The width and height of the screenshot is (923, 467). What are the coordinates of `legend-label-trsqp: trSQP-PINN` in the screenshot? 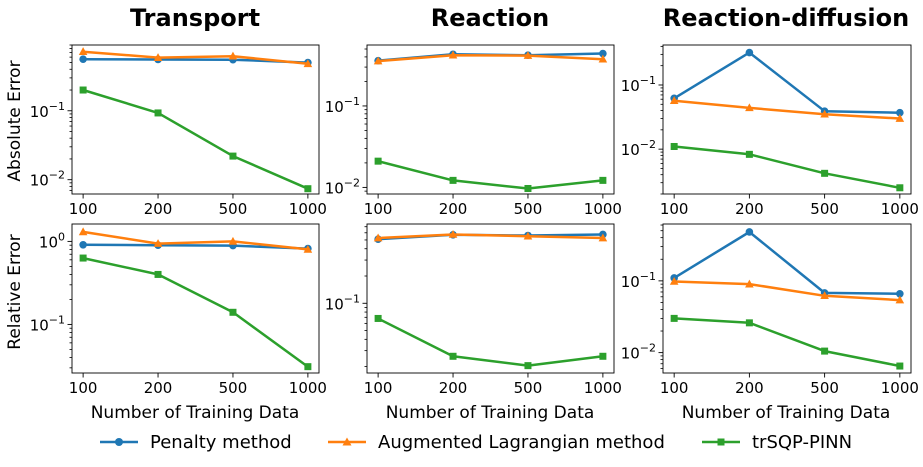 It's located at (802, 442).